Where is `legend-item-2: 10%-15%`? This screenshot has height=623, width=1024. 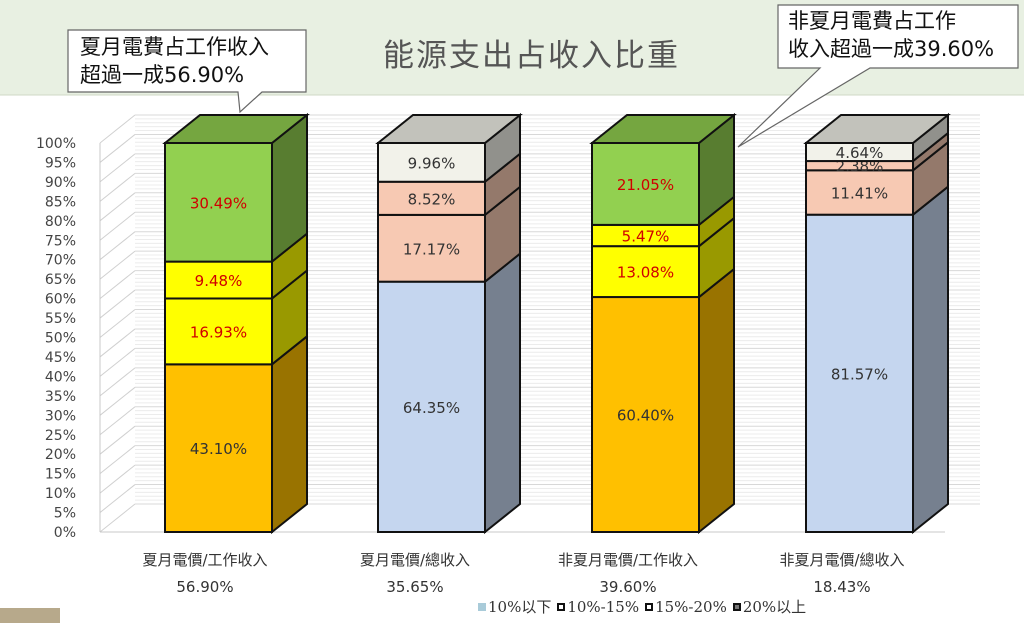 legend-item-2: 10%-15% is located at coordinates (598, 607).